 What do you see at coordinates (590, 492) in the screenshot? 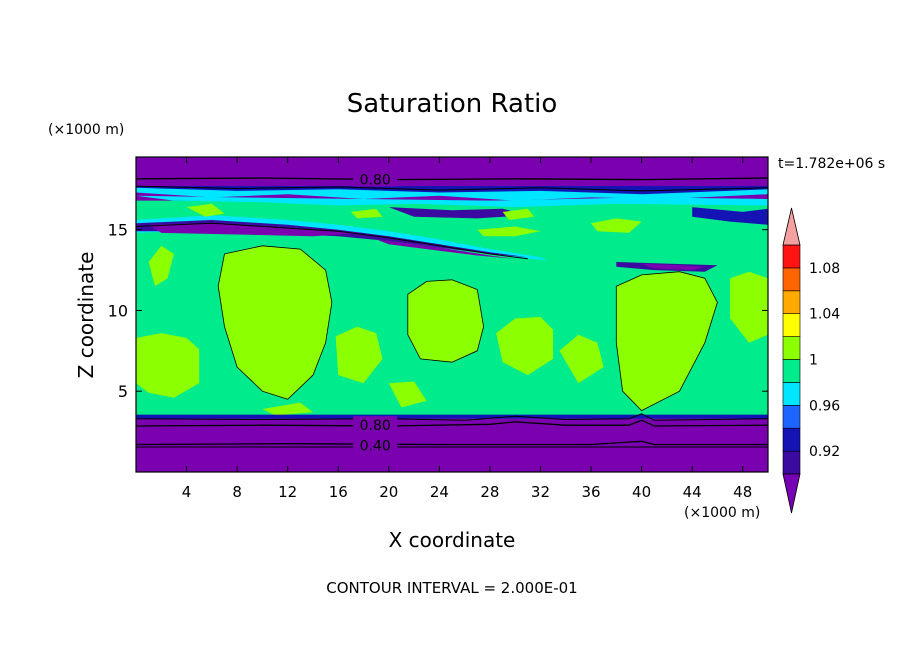
I see `x-tick-label-36: 36` at bounding box center [590, 492].